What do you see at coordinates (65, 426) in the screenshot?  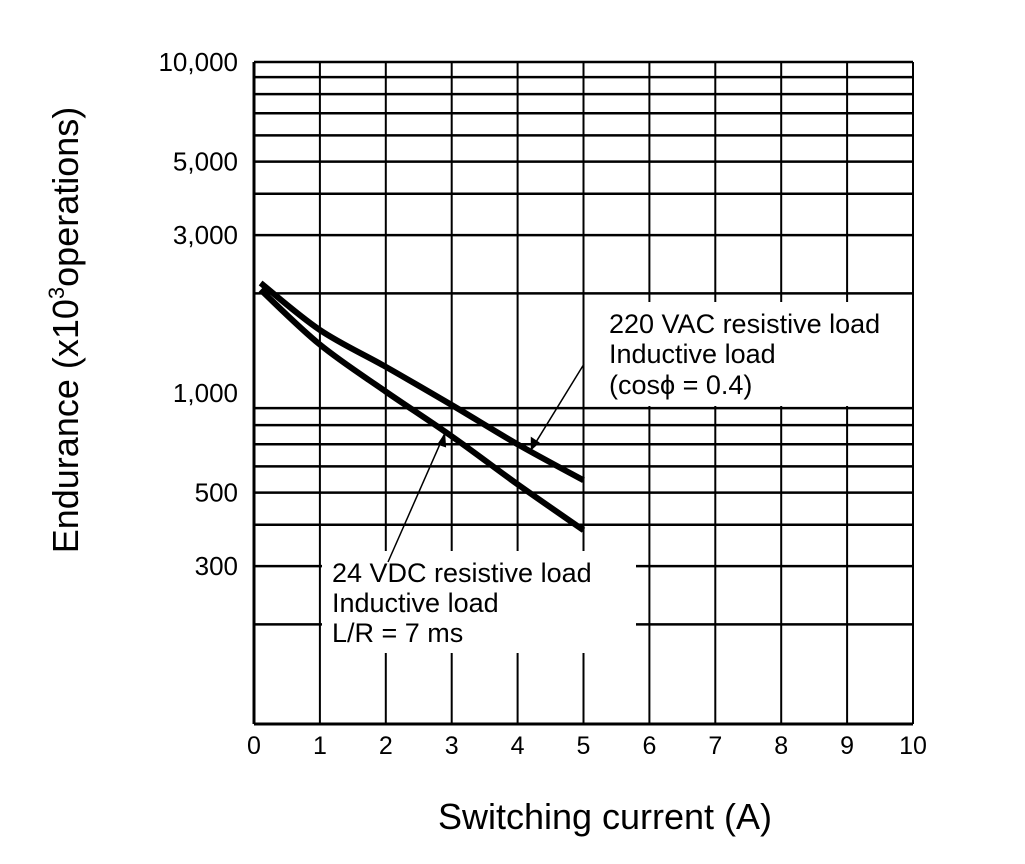 I see `y-axis-title-main: Endurance (x10` at bounding box center [65, 426].